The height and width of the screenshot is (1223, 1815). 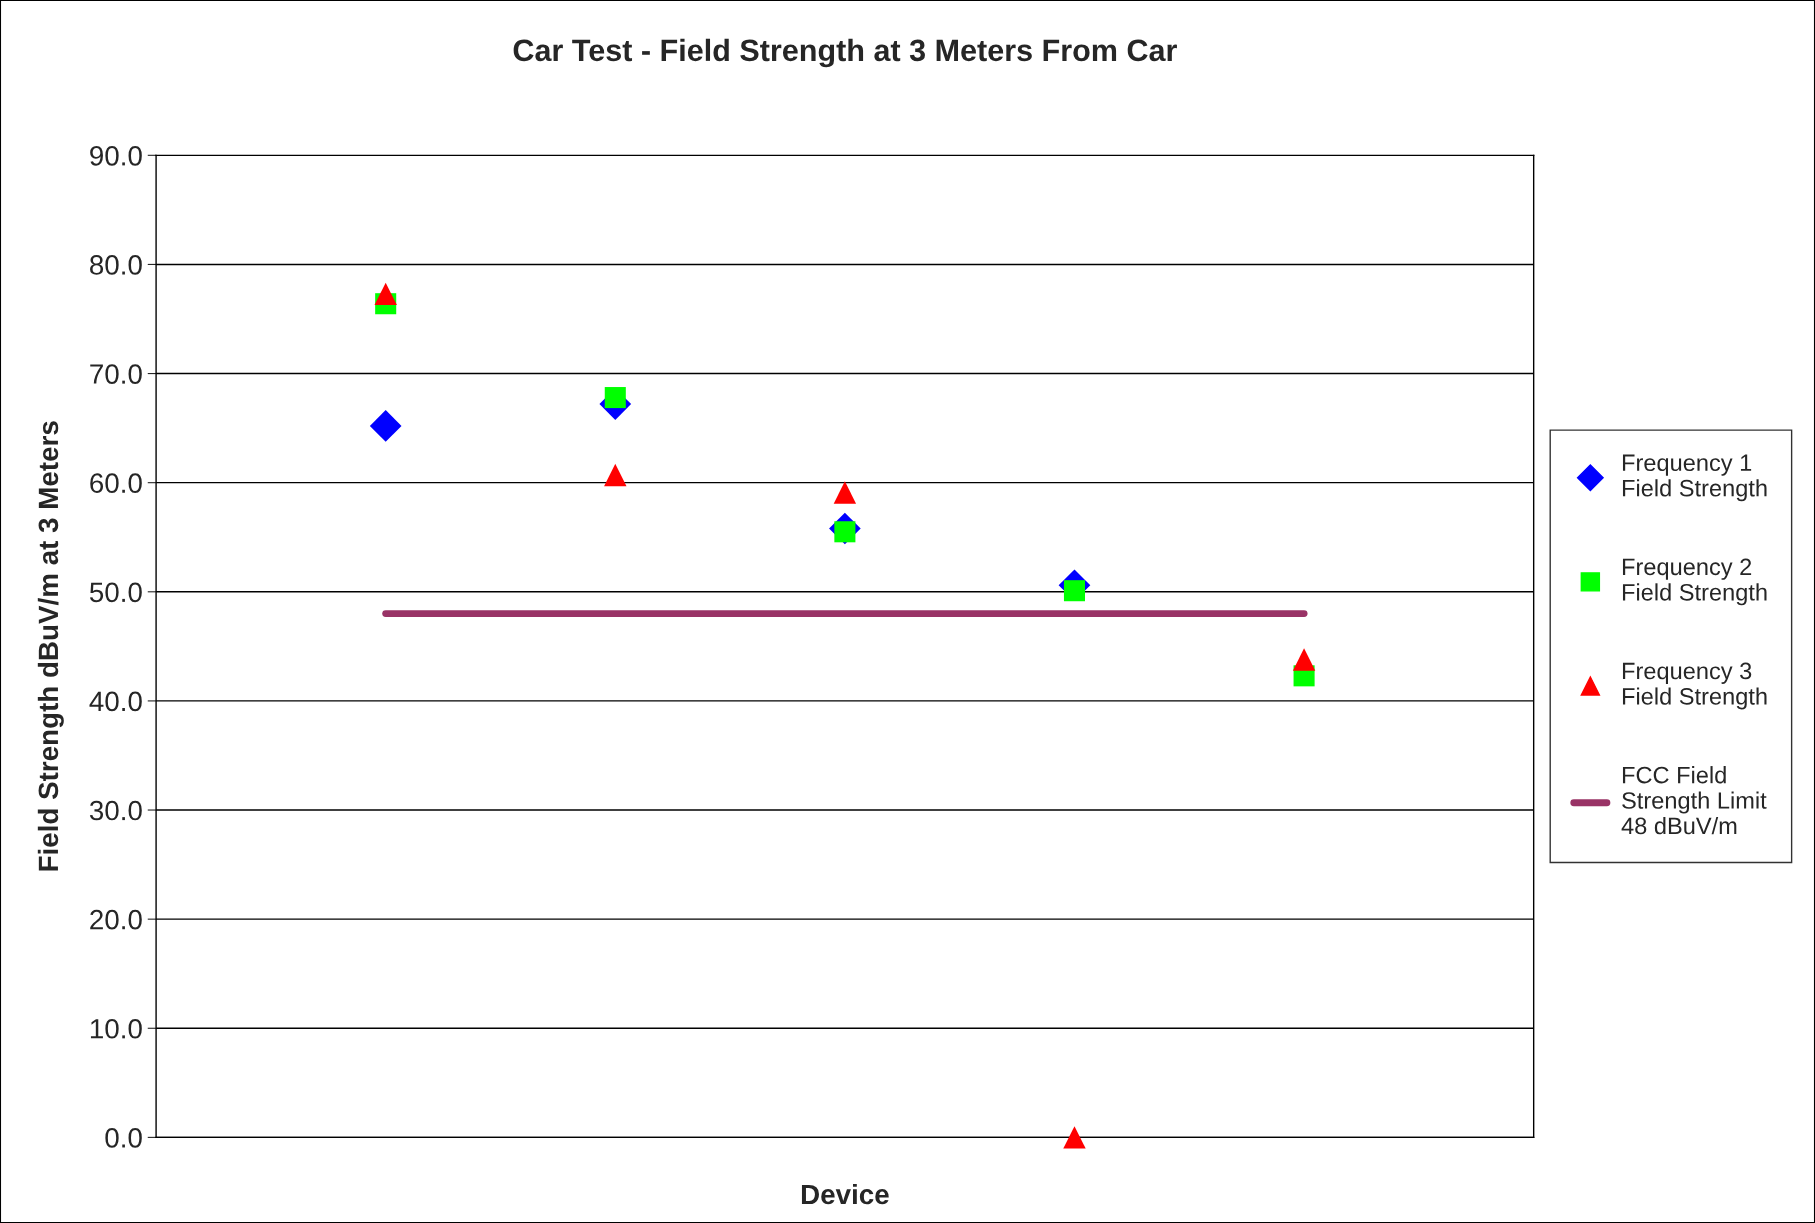 What do you see at coordinates (116, 1028) in the screenshot?
I see `y-tick-label: 10.0` at bounding box center [116, 1028].